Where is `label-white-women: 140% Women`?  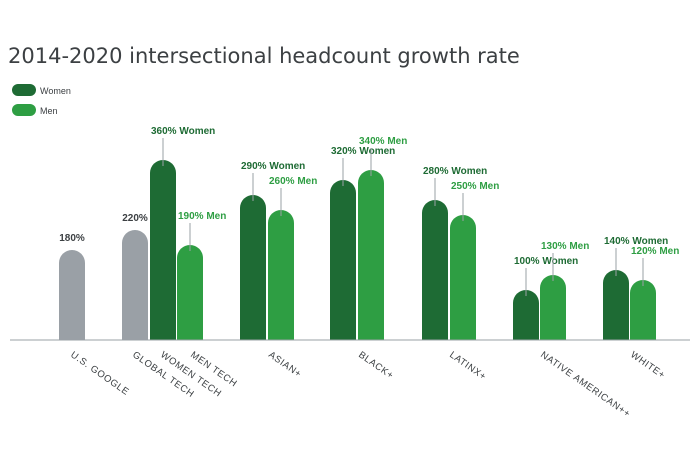 label-white-women: 140% Women is located at coordinates (636, 241).